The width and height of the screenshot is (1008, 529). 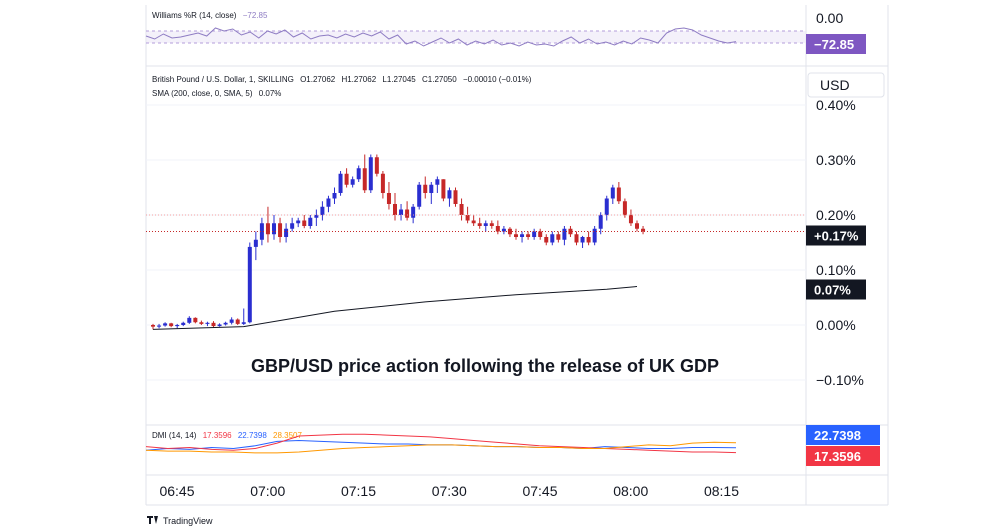 What do you see at coordinates (152, 520) in the screenshot?
I see `tradingview-icon` at bounding box center [152, 520].